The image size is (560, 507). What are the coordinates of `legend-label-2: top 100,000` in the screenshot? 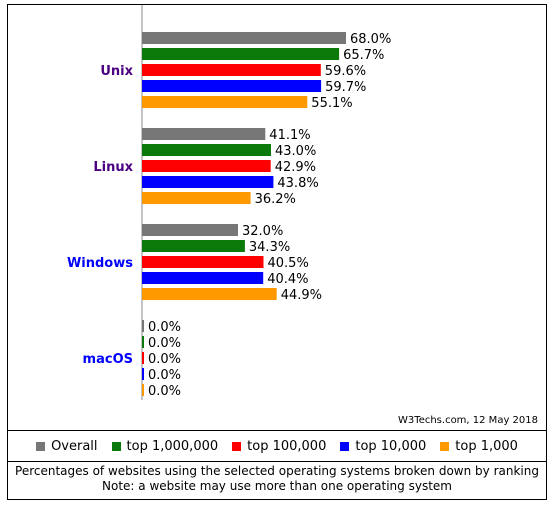 It's located at (287, 446).